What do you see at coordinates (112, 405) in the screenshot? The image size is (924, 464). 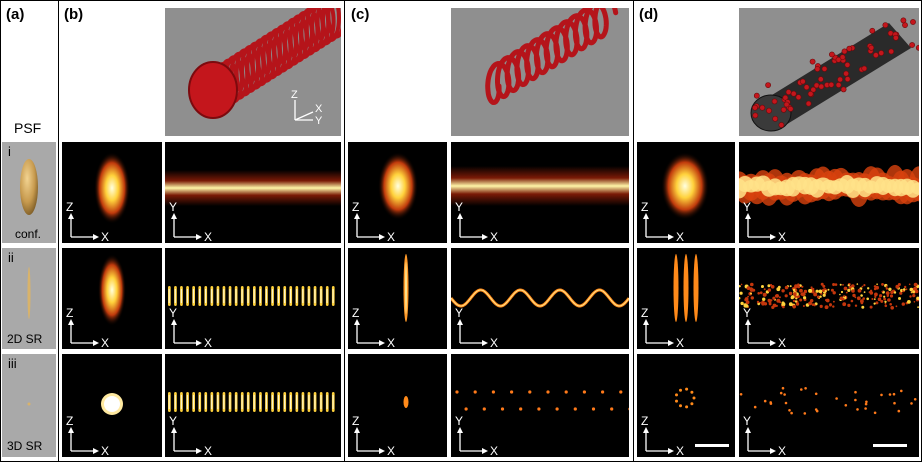 I see `panel-b-iii-zx` at bounding box center [112, 405].